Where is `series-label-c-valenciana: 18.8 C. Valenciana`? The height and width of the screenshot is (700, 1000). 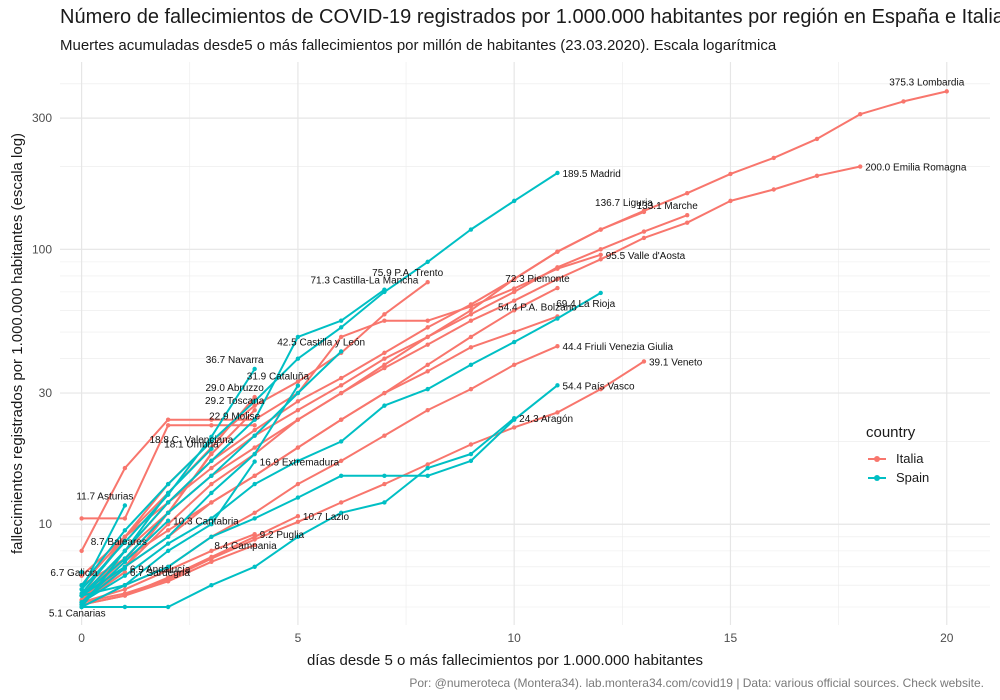
series-label-c-valenciana: 18.8 C. Valenciana is located at coordinates (192, 440).